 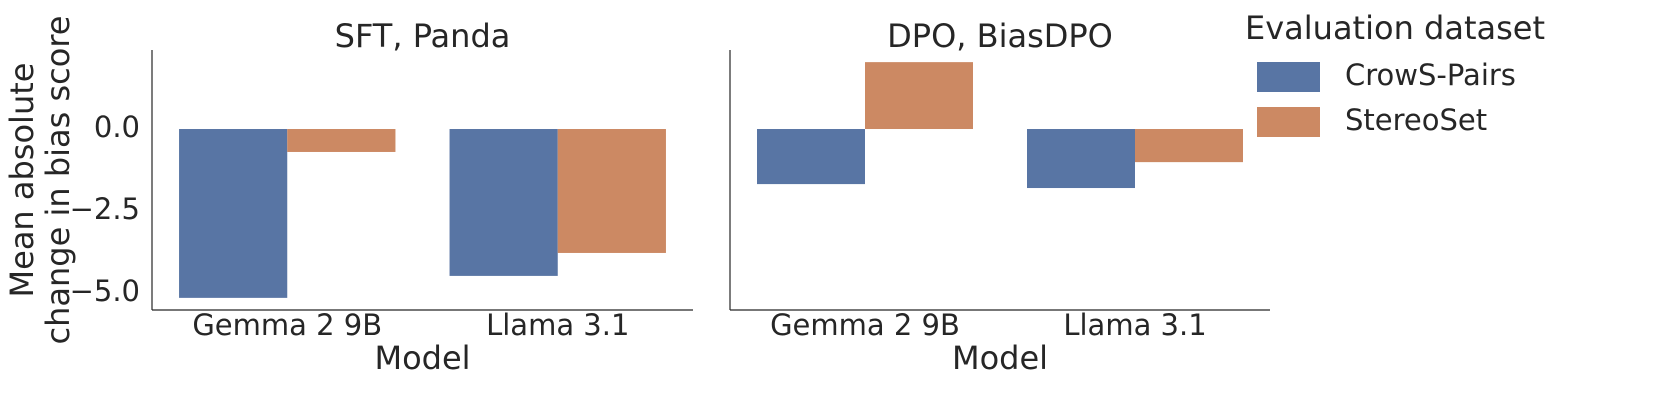 What do you see at coordinates (1416, 120) in the screenshot?
I see `legend-label: StereoSet` at bounding box center [1416, 120].